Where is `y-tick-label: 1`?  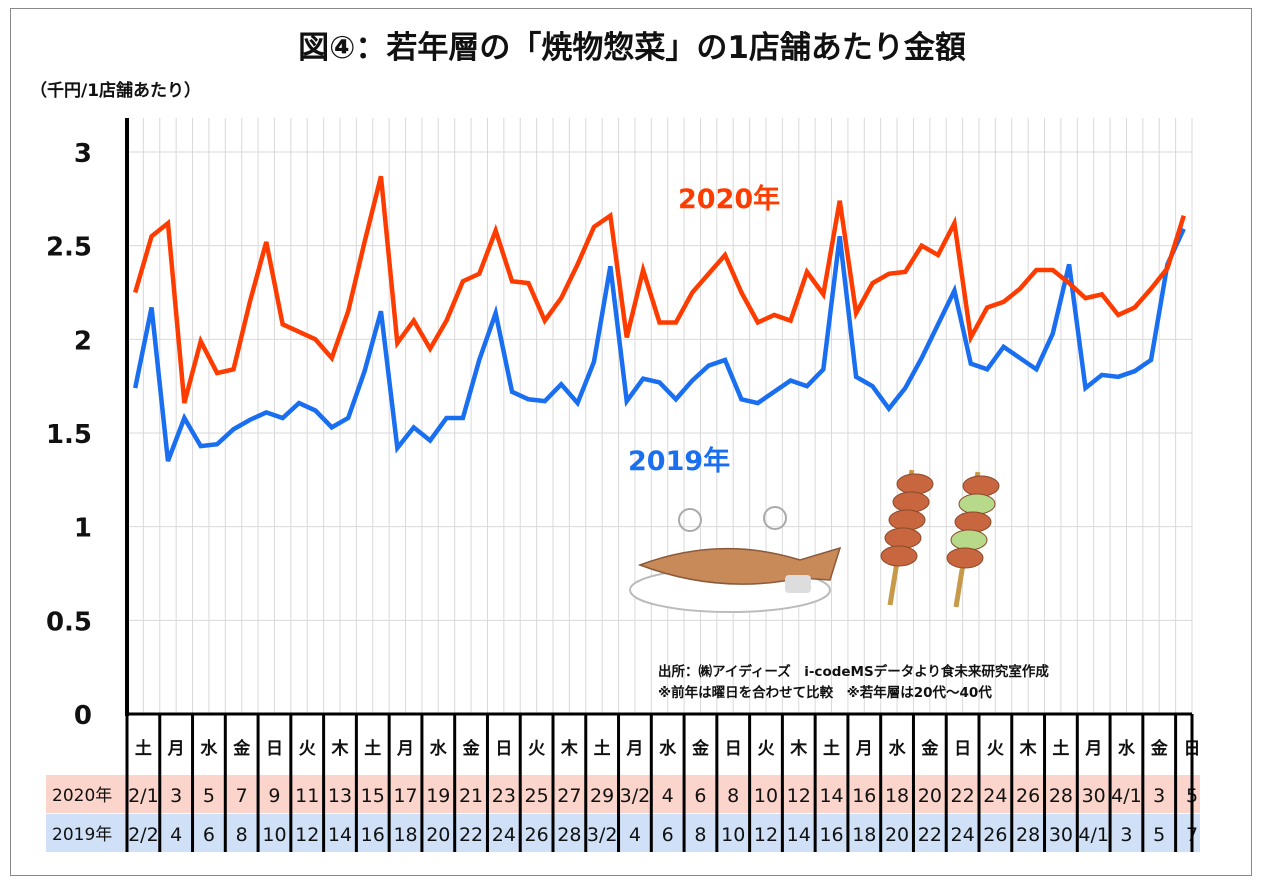
y-tick-label: 1 is located at coordinates (83, 529).